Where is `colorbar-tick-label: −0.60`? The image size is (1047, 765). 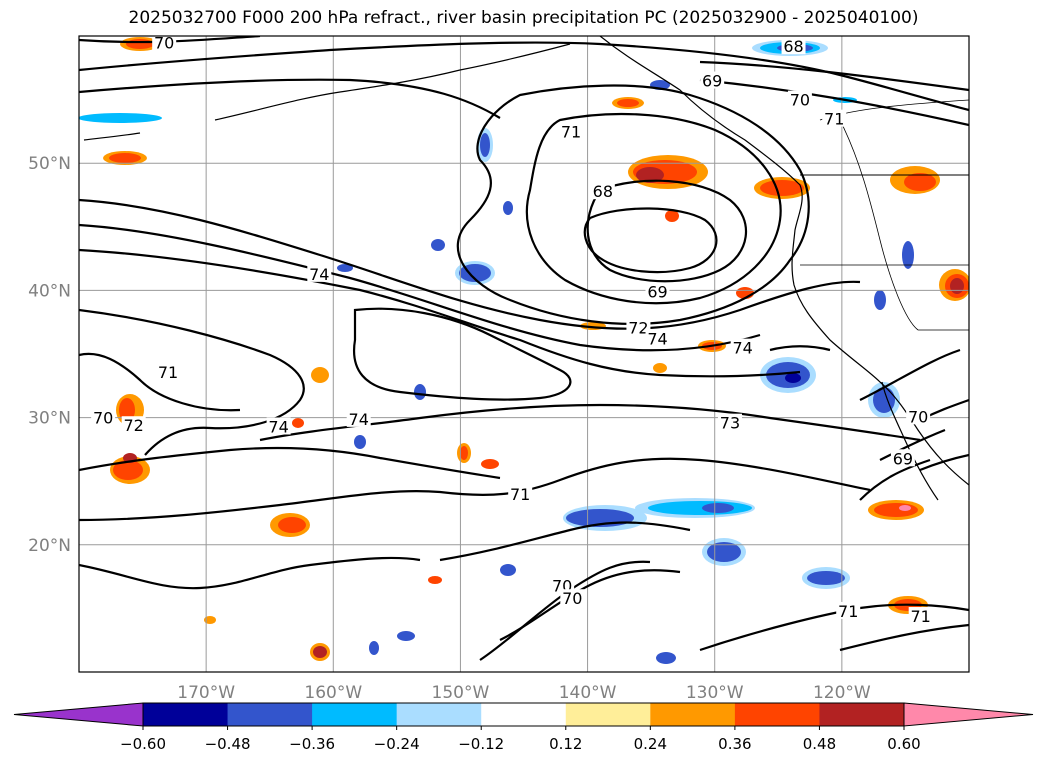
colorbar-tick-label: −0.60 is located at coordinates (143, 744).